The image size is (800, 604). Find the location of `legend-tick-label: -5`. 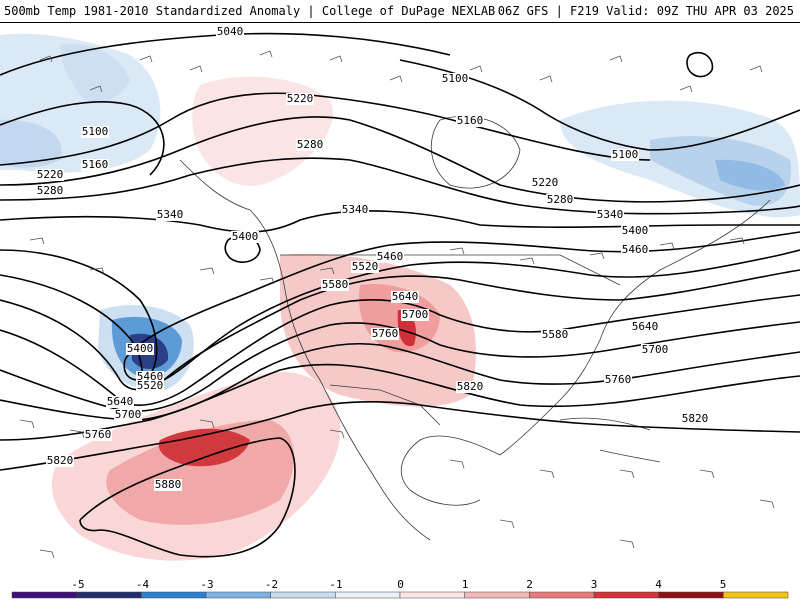

legend-tick-label: -5 is located at coordinates (77, 584).